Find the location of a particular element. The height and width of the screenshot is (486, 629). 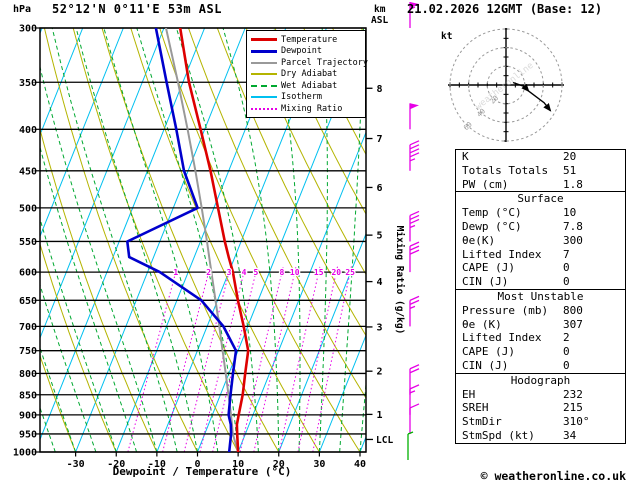

stat-value: 20 is located at coordinates (570, 156).